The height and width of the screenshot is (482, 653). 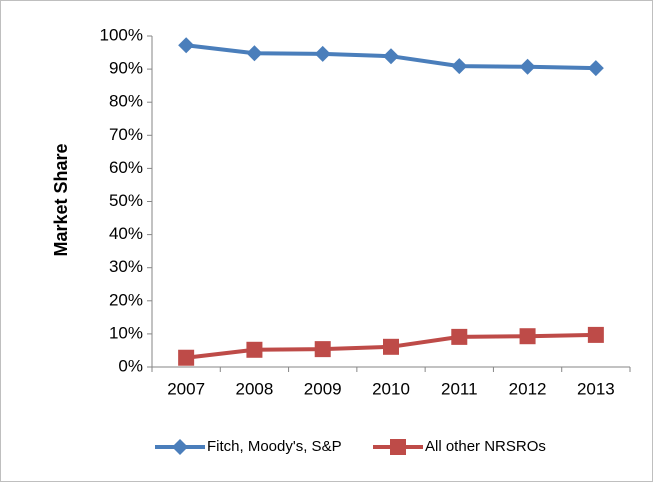 I want to click on x-tick-label: 2012, so click(x=528, y=388).